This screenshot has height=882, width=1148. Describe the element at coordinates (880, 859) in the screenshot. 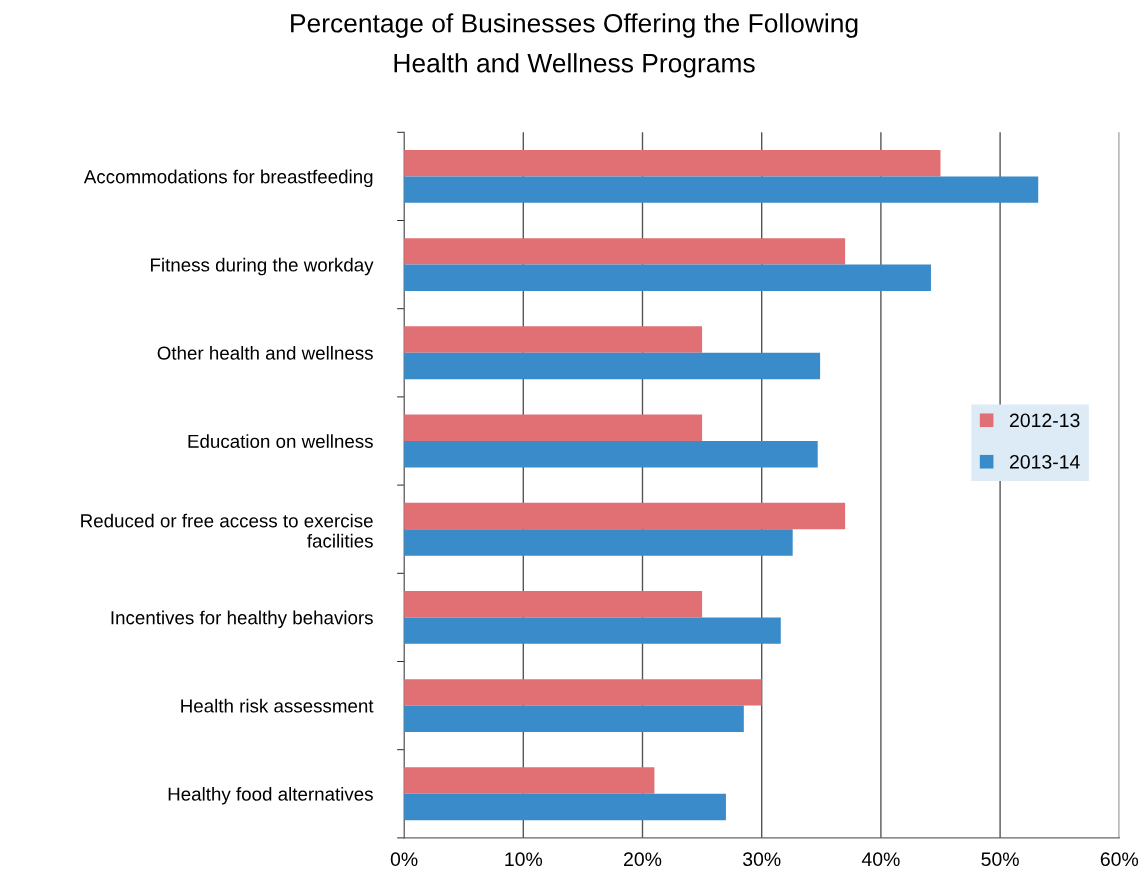

I see `x-tick-label: 40%` at that location.